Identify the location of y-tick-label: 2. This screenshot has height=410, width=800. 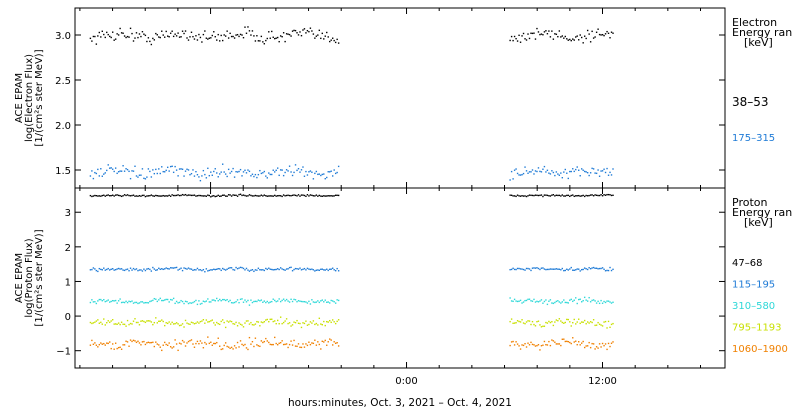
(68, 248).